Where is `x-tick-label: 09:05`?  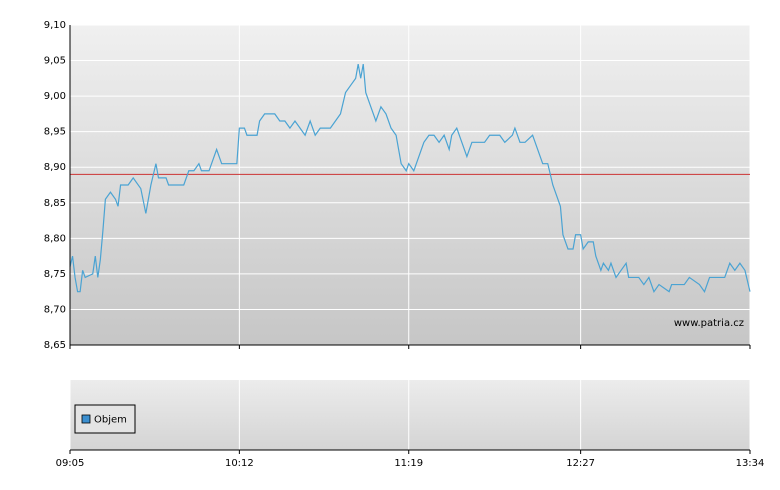
x-tick-label: 09:05 is located at coordinates (70, 463).